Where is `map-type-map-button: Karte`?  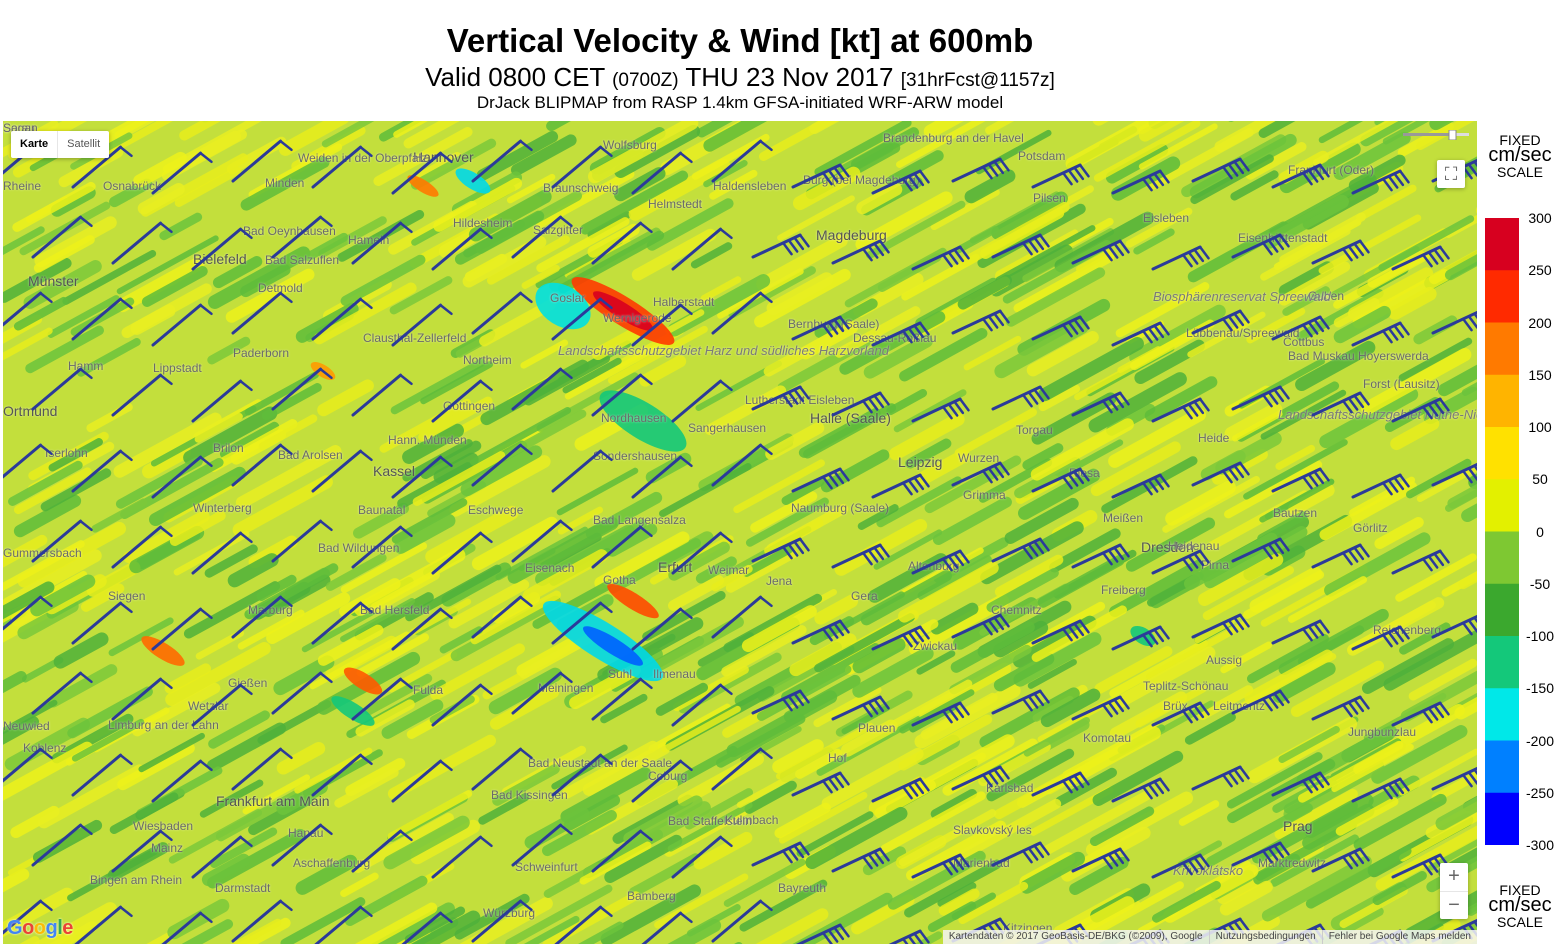
map-type-map-button: Karte is located at coordinates (34, 144).